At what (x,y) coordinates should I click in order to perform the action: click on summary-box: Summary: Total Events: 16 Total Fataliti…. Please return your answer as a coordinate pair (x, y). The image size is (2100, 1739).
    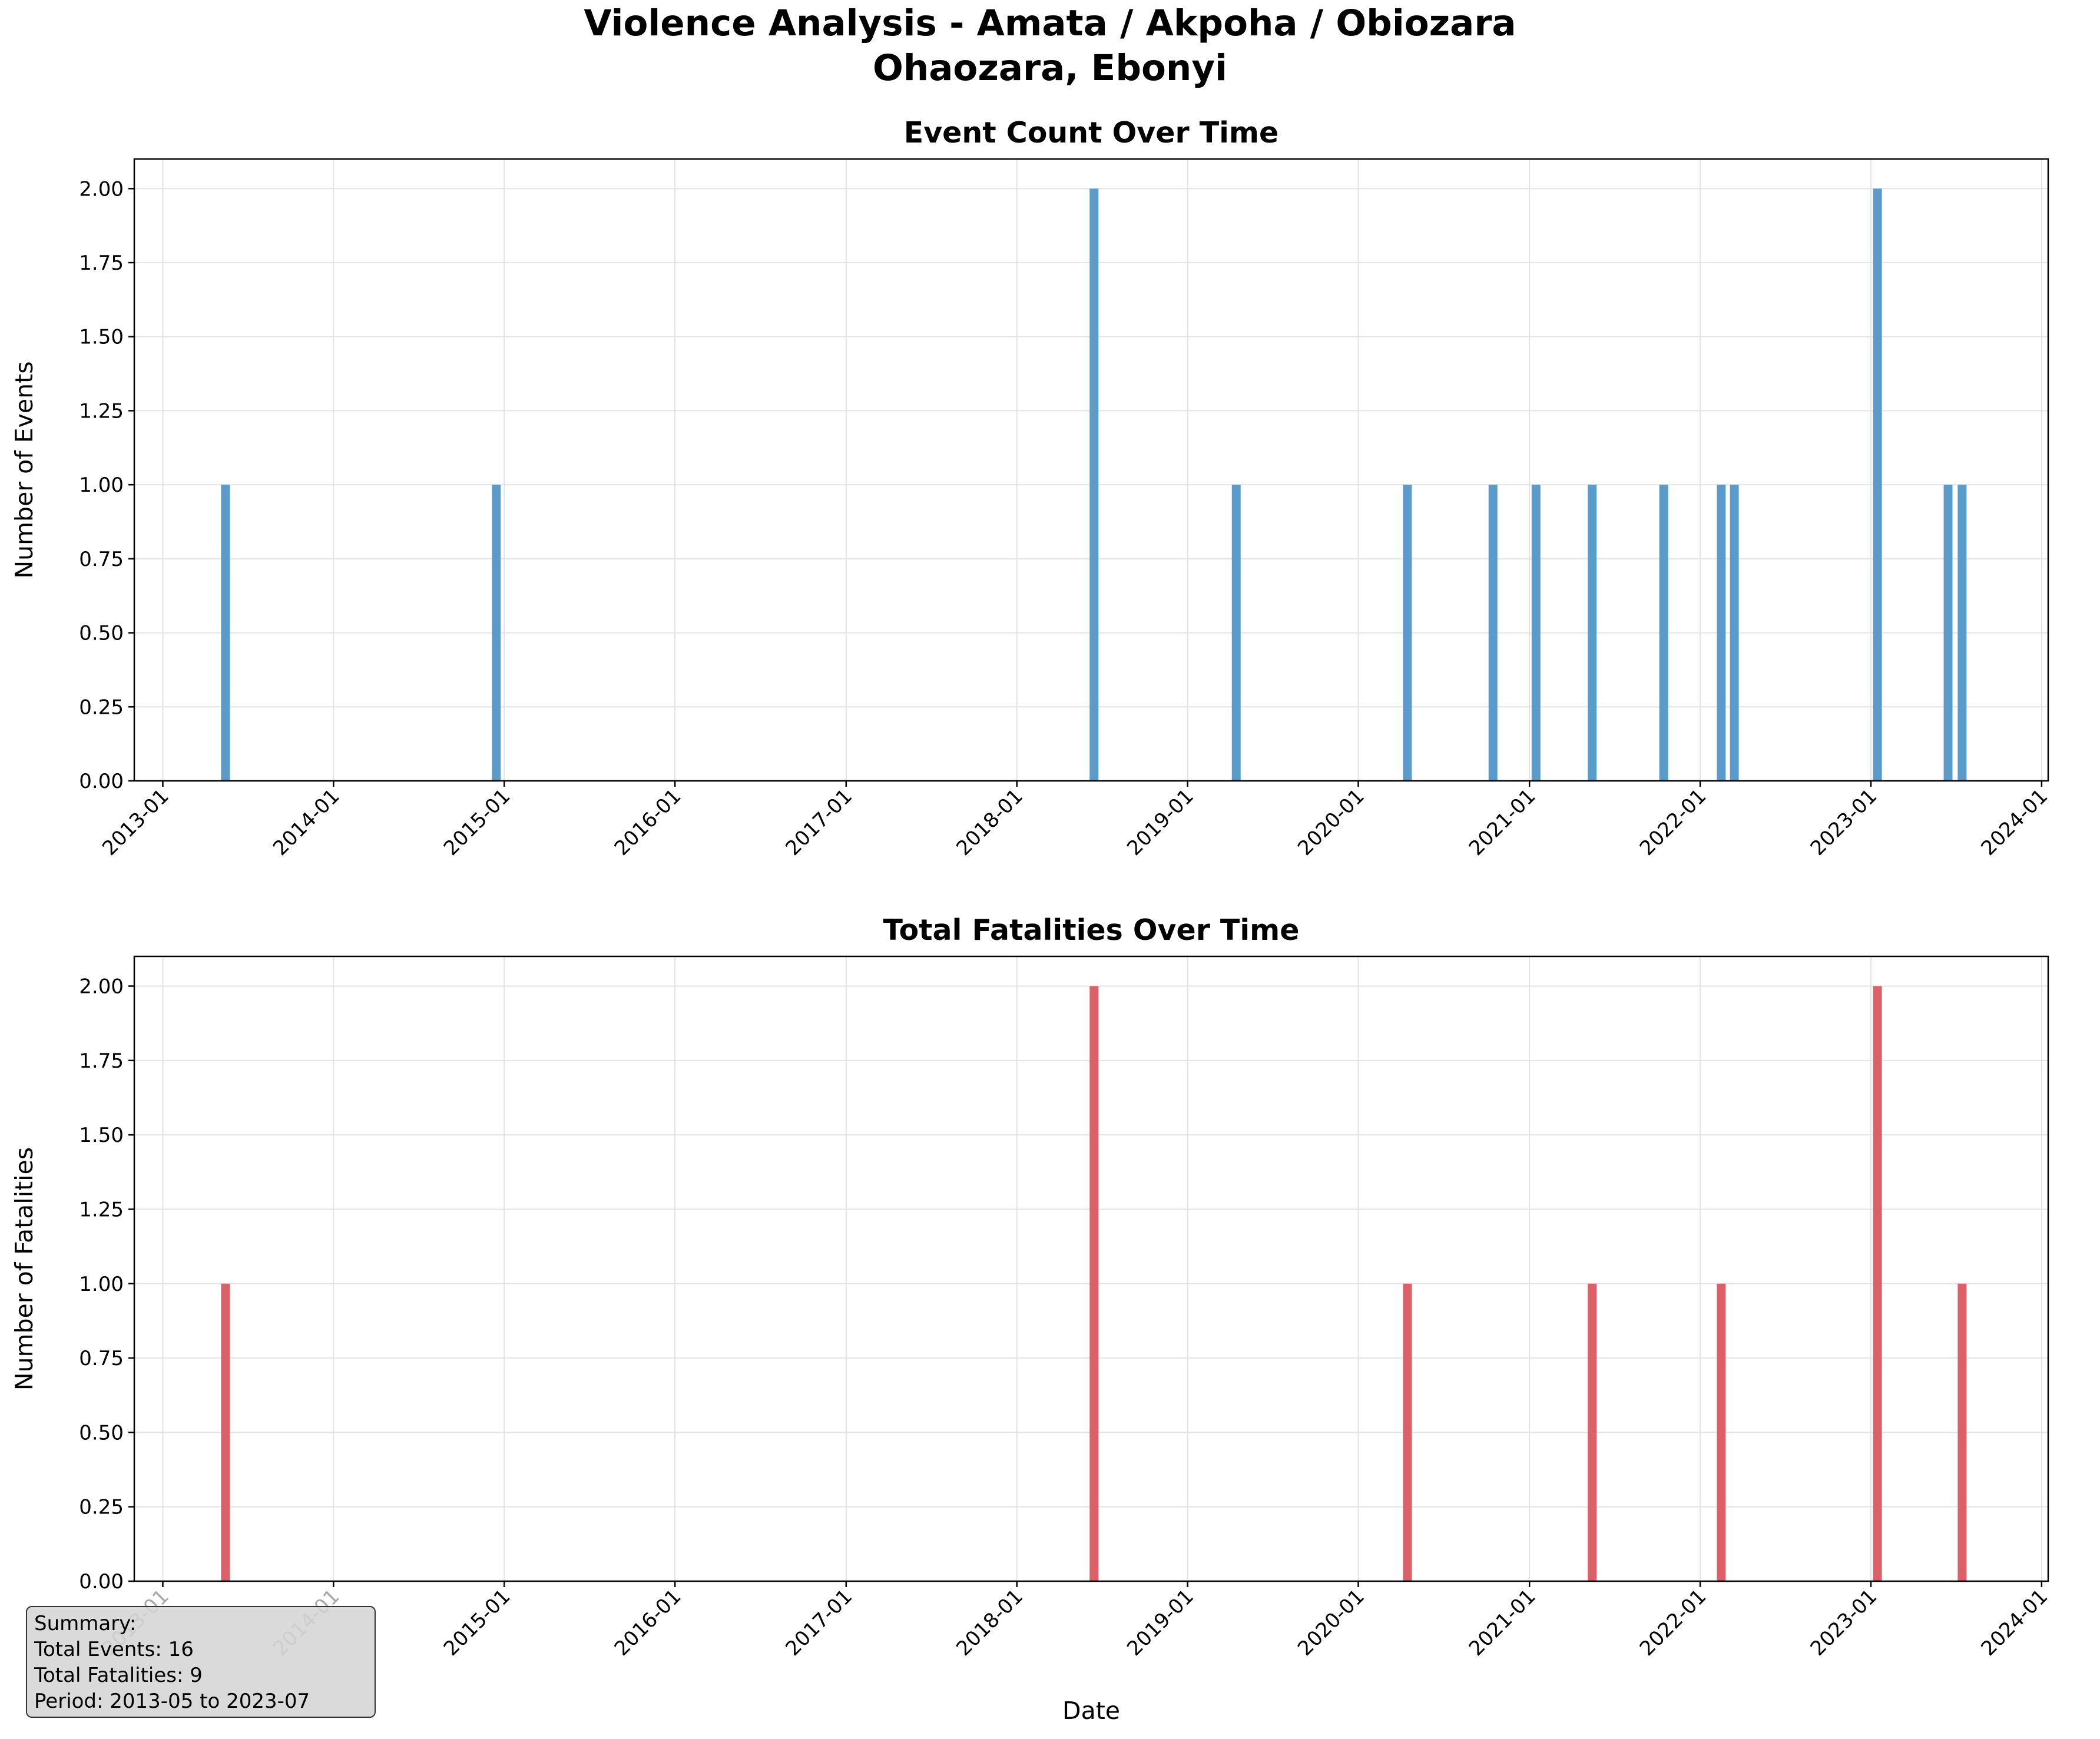
    Looking at the image, I should click on (201, 1662).